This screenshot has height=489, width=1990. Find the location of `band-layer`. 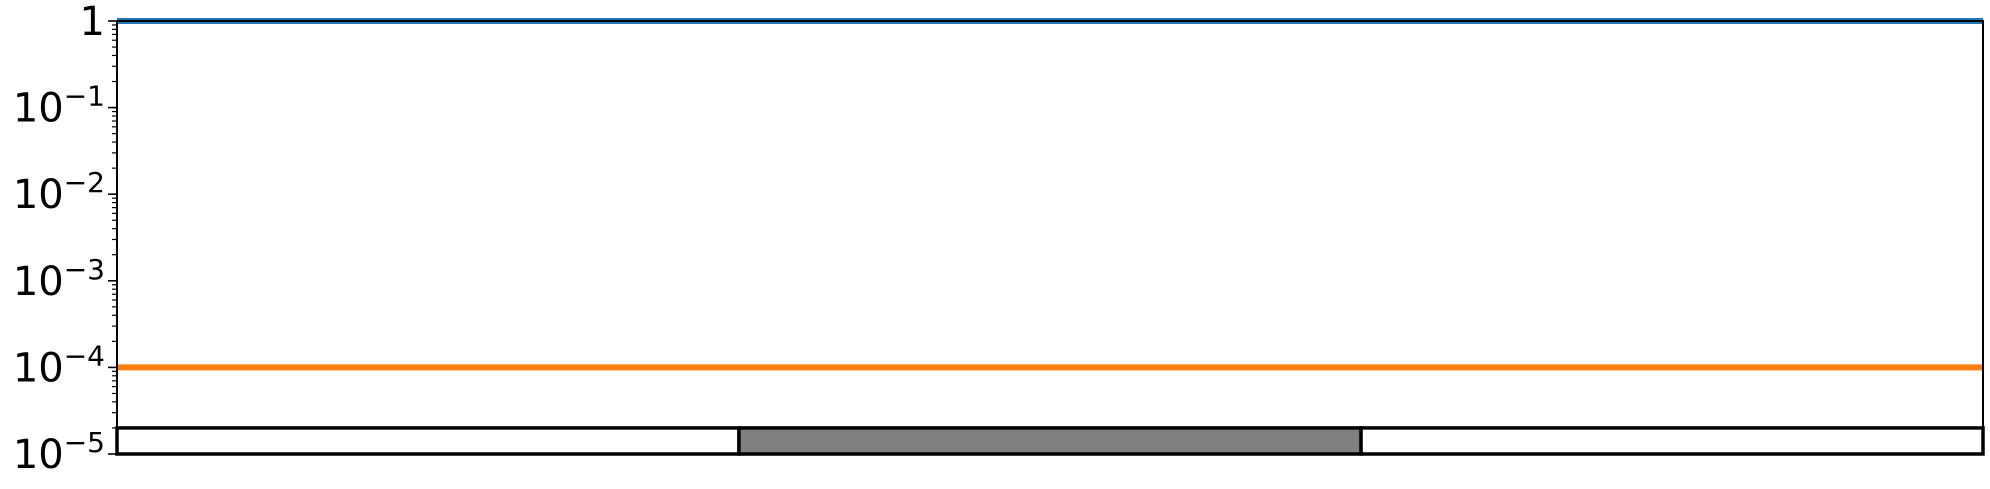

band-layer is located at coordinates (1050, 441).